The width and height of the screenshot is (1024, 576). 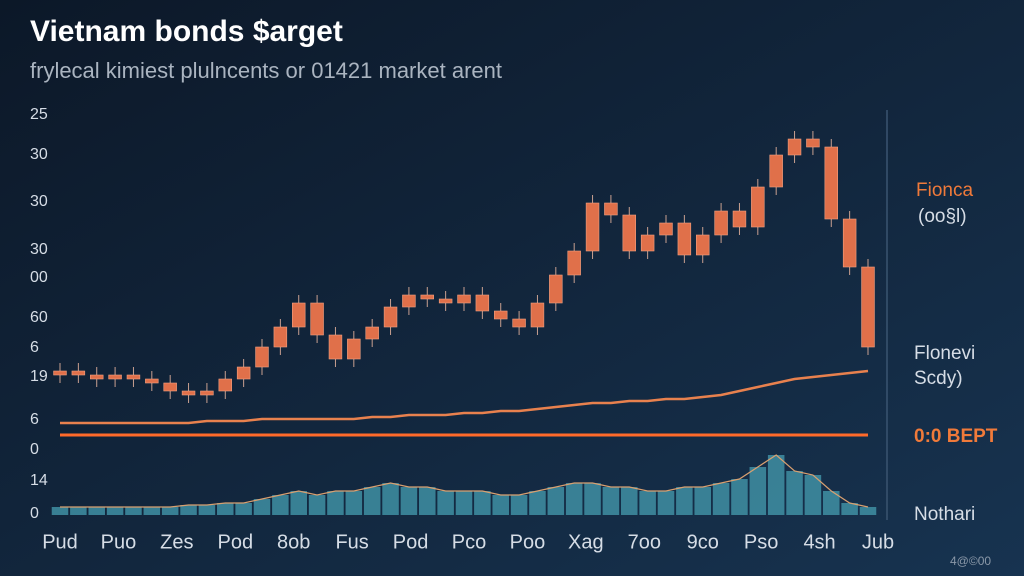 What do you see at coordinates (944, 514) in the screenshot?
I see `annotation: Nothari` at bounding box center [944, 514].